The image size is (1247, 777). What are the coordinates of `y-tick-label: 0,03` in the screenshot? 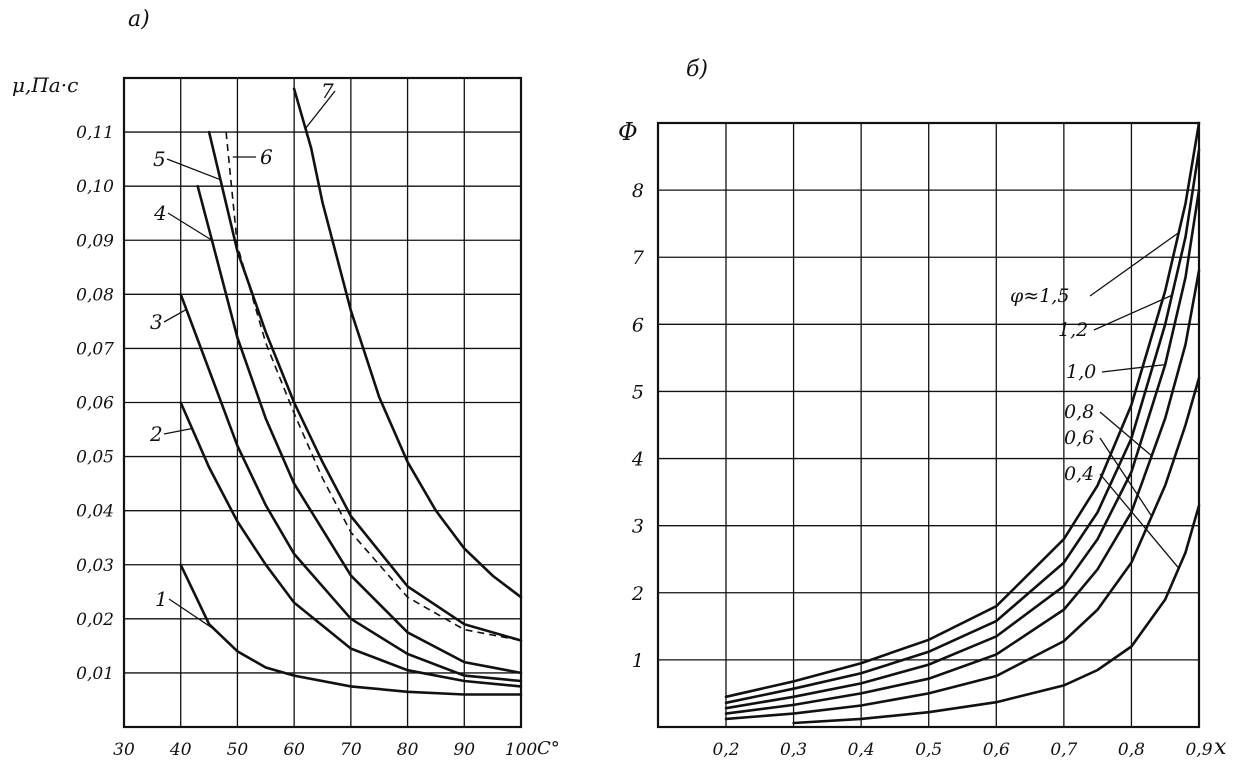 It's located at (95, 566).